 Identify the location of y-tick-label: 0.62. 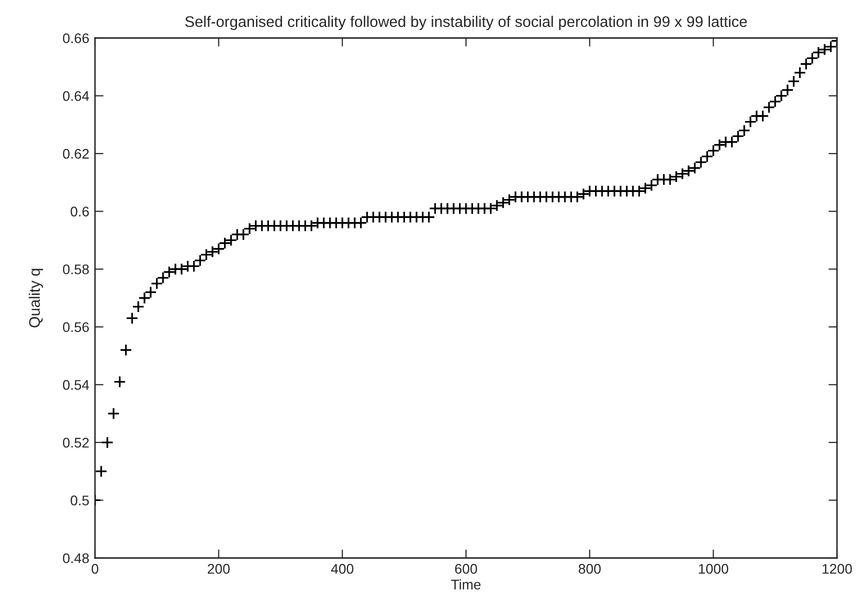
(75, 153).